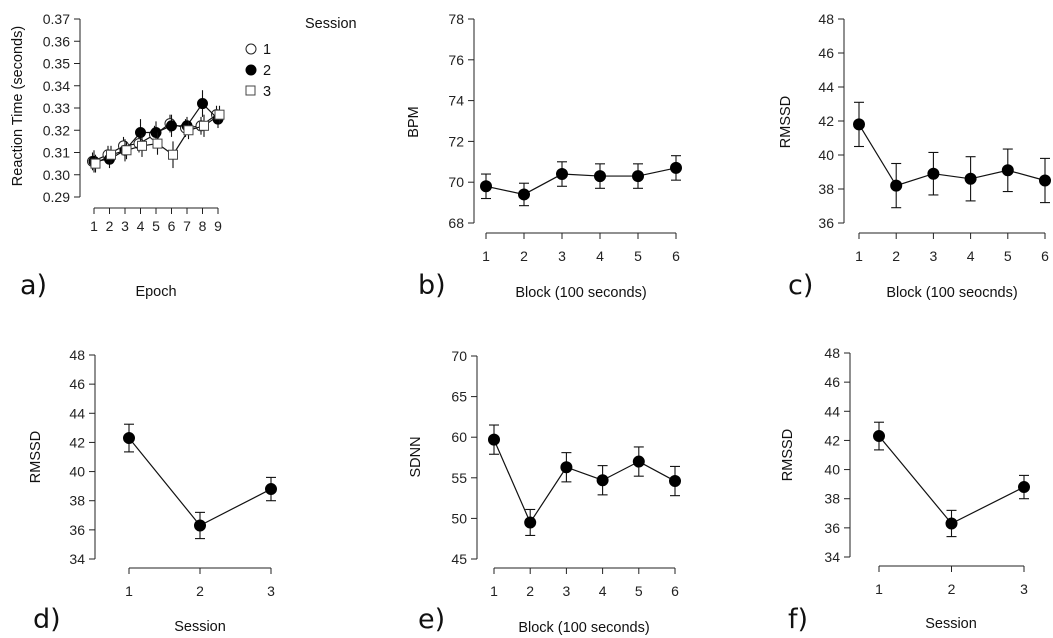  What do you see at coordinates (200, 627) in the screenshot?
I see `x-axis-title: Session` at bounding box center [200, 627].